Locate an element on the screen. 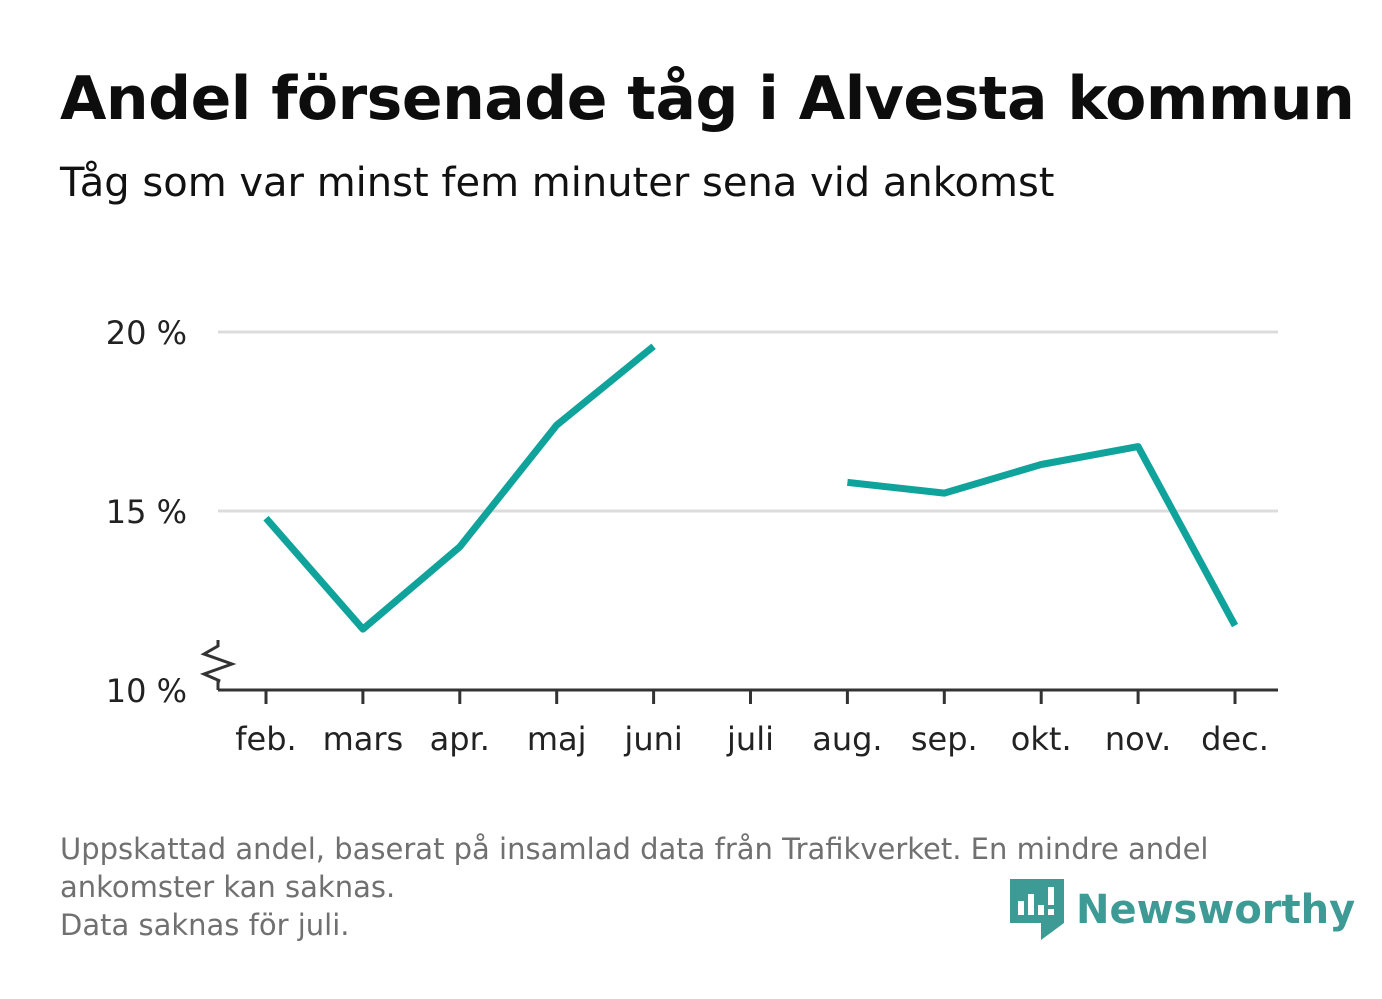  x-tick-label: sep. is located at coordinates (944, 739).